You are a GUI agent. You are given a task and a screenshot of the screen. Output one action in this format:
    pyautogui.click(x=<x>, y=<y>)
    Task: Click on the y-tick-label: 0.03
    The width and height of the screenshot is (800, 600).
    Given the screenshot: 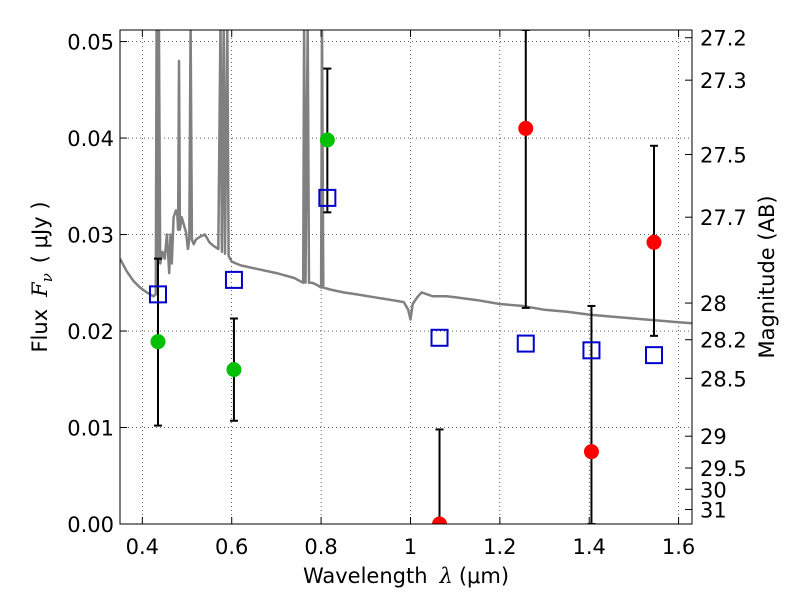 What is the action you would take?
    pyautogui.click(x=90, y=236)
    